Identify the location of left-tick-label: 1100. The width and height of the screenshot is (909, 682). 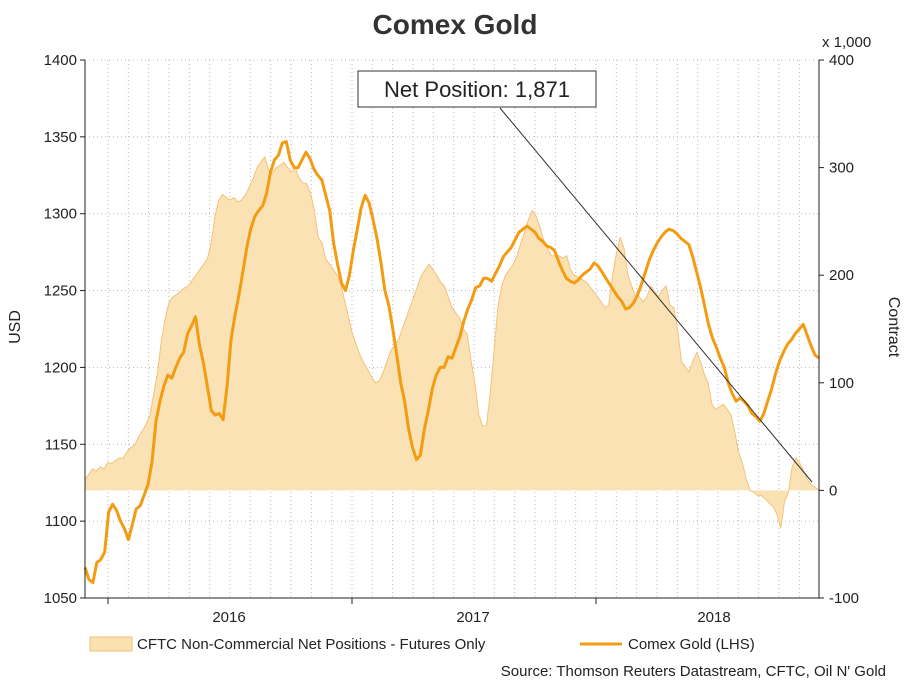
(61, 521).